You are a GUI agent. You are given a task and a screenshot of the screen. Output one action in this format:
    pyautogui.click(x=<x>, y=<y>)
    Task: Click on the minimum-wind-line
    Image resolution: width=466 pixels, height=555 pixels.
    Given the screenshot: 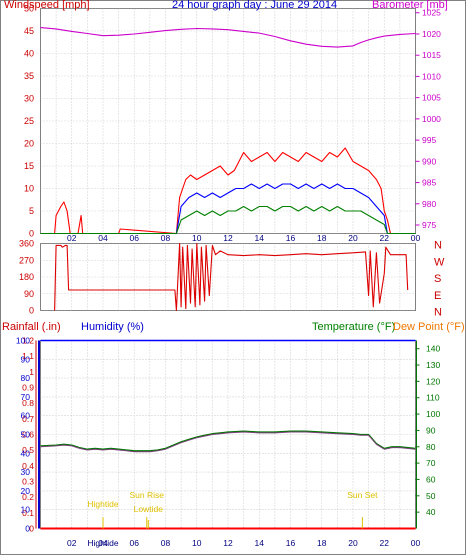 What is the action you would take?
    pyautogui.click(x=228, y=220)
    